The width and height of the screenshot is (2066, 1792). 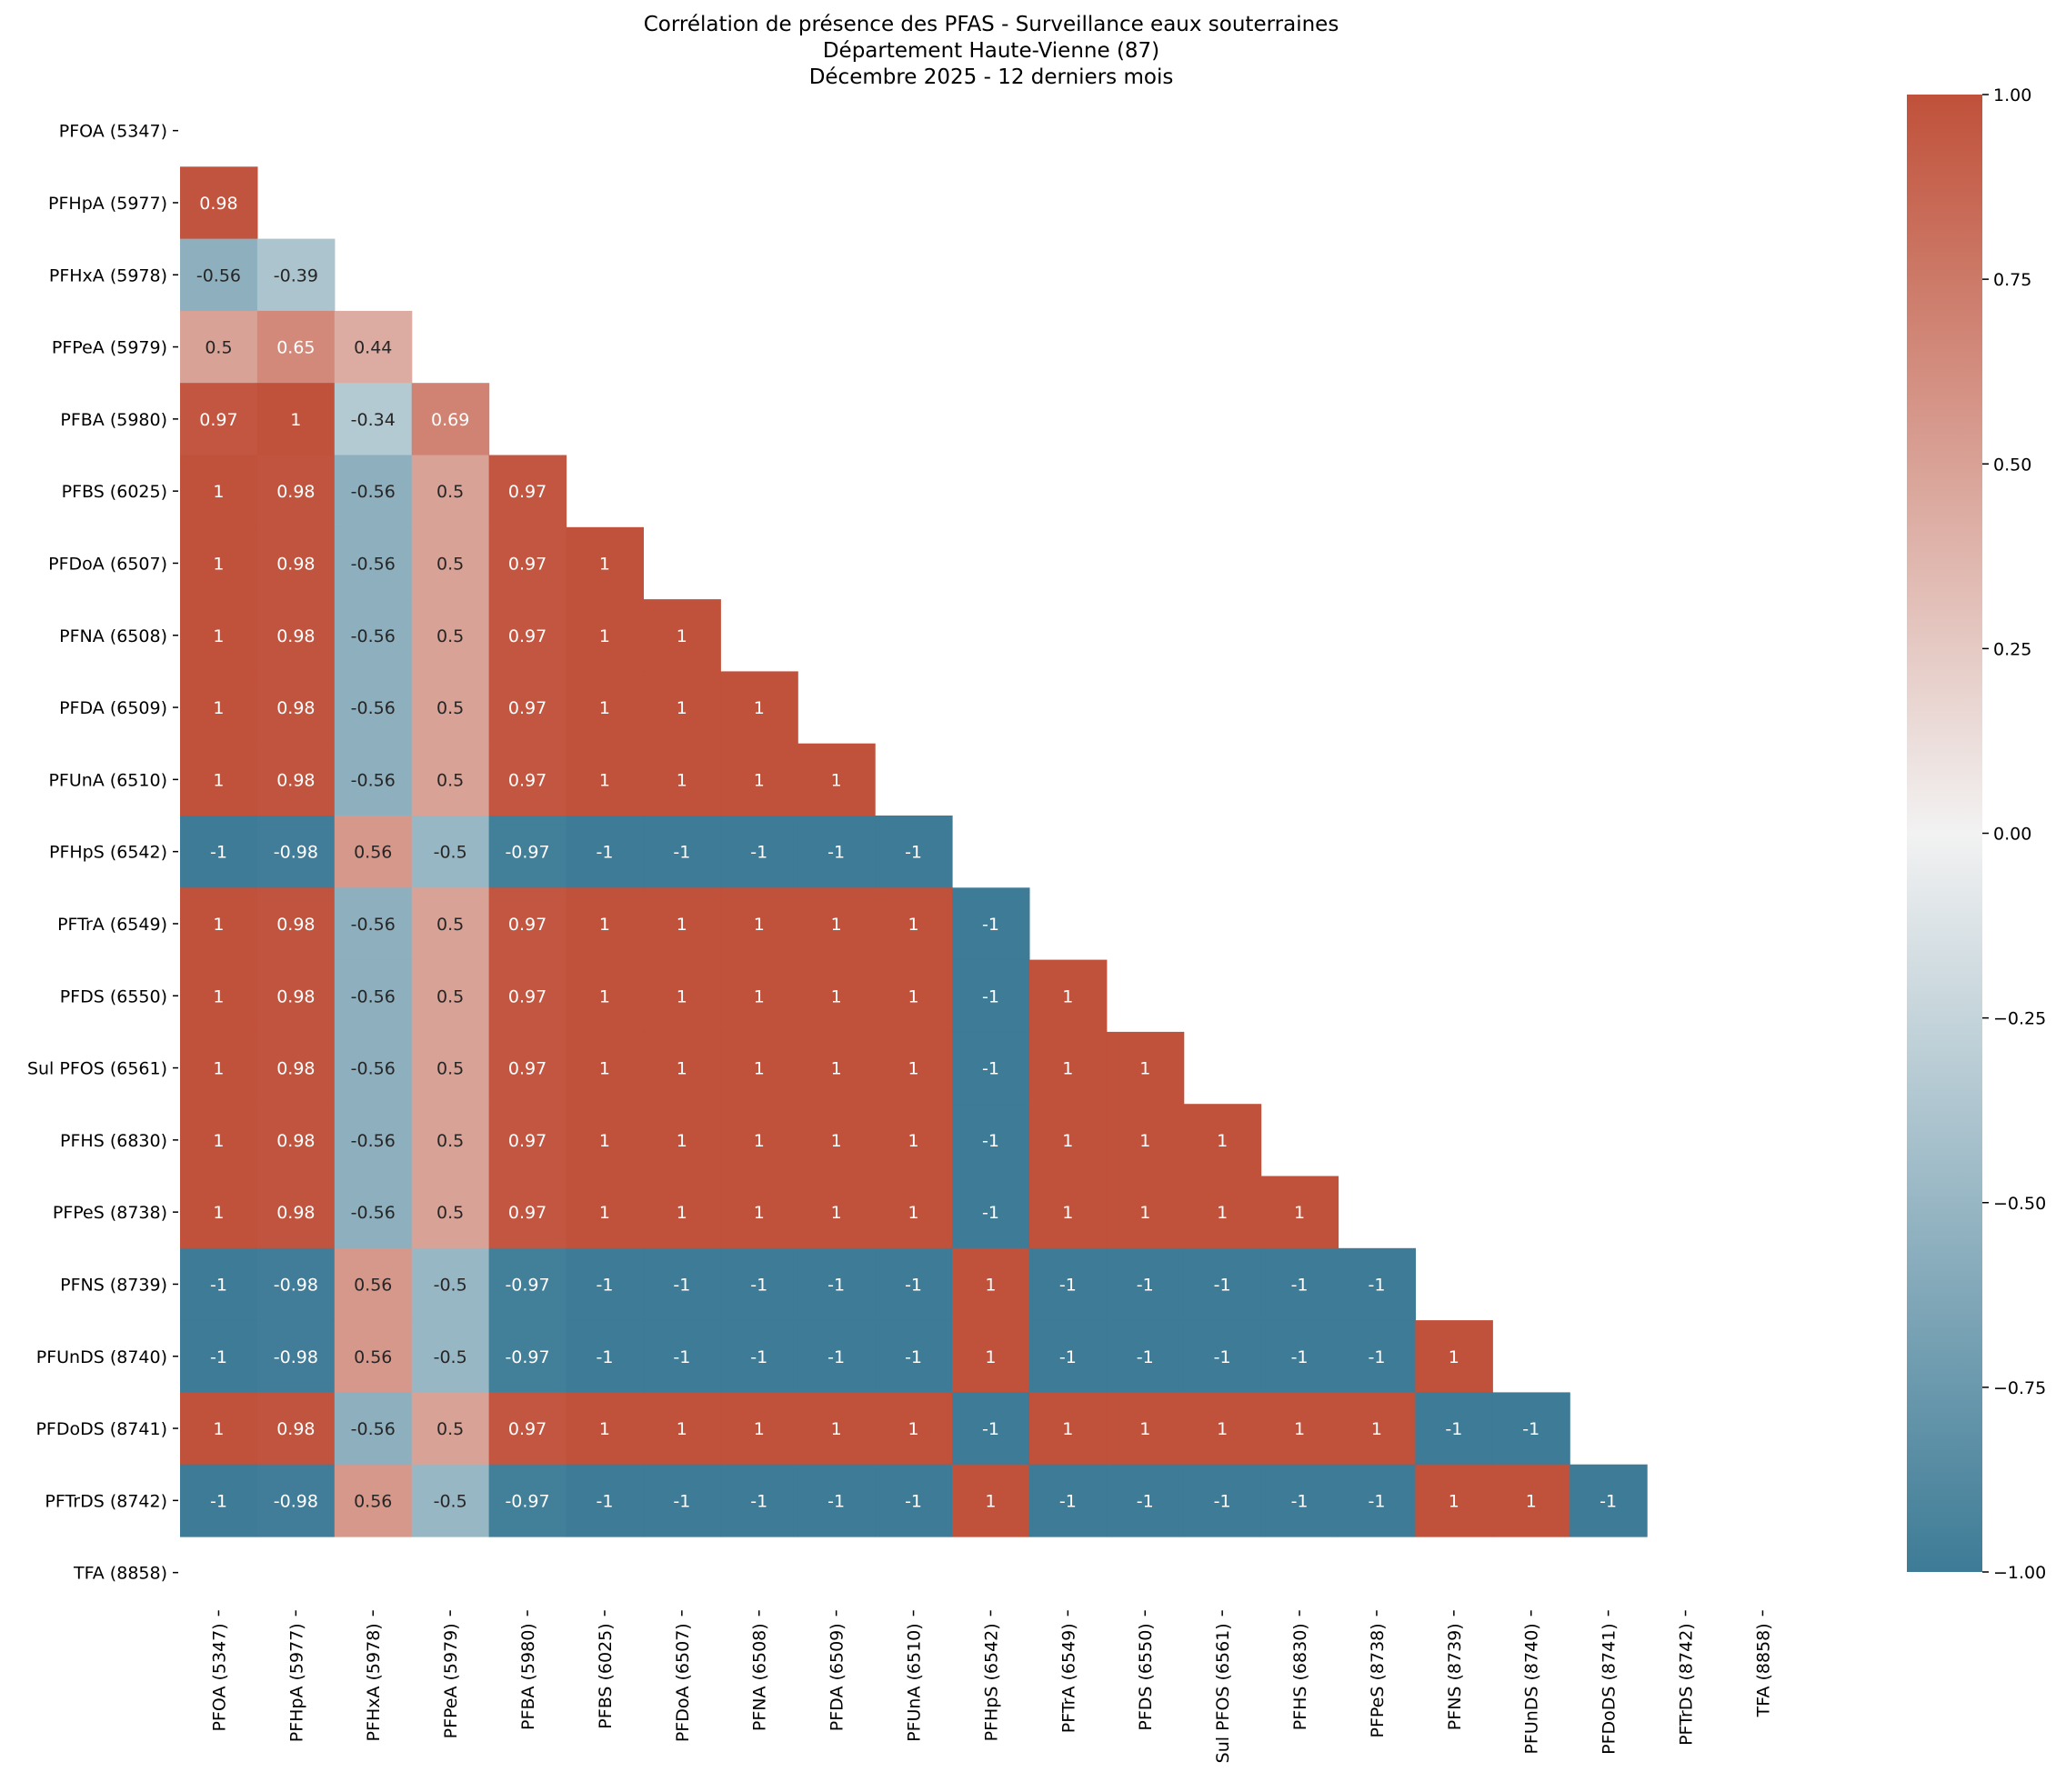 What do you see at coordinates (296, 275) in the screenshot?
I see `cell-value-label: -0.39` at bounding box center [296, 275].